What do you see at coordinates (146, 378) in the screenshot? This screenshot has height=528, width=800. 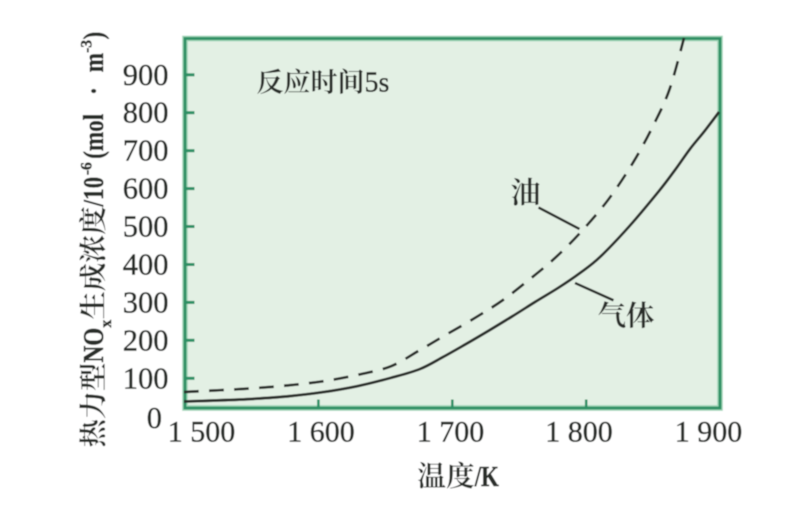 I see `svg-text: 100` at bounding box center [146, 378].